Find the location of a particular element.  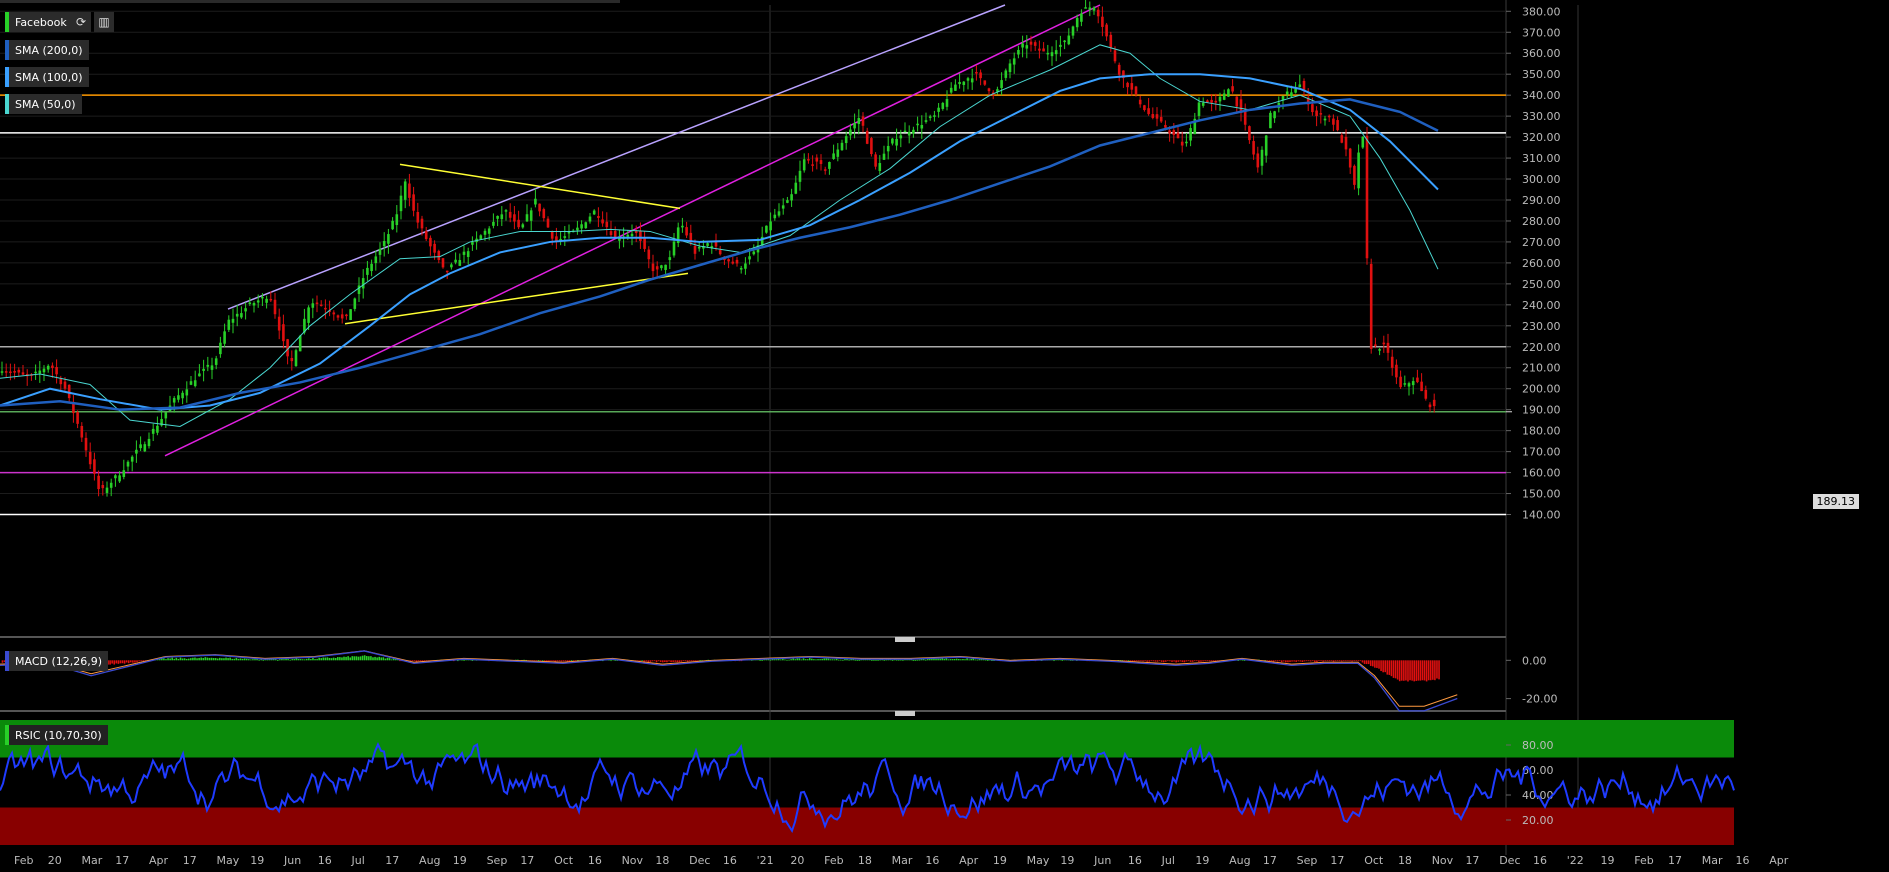

time-axis-label: Jul is located at coordinates (1168, 860).